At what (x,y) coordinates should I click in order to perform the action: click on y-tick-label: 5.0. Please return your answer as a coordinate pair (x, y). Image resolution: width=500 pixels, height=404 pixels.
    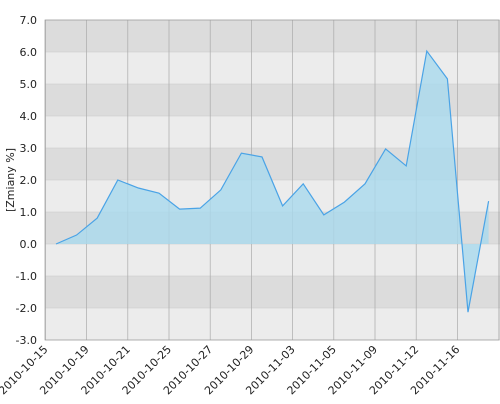
    Looking at the image, I should click on (29, 84).